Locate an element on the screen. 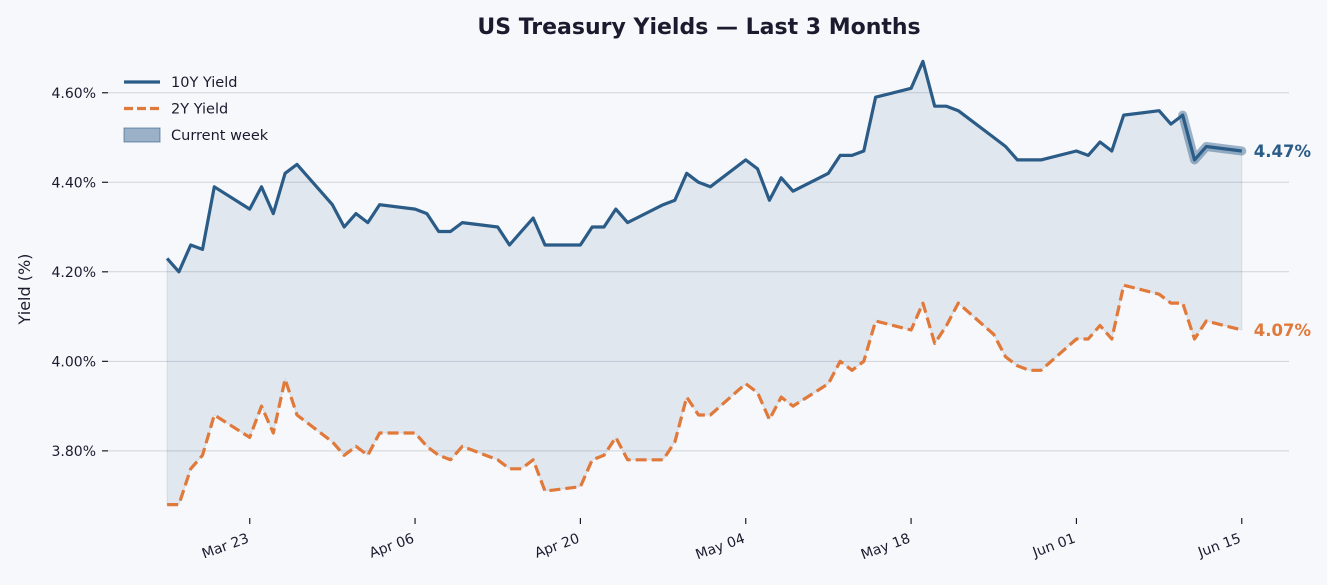 The image size is (1327, 585). legend-swatch-current-week is located at coordinates (142, 135).